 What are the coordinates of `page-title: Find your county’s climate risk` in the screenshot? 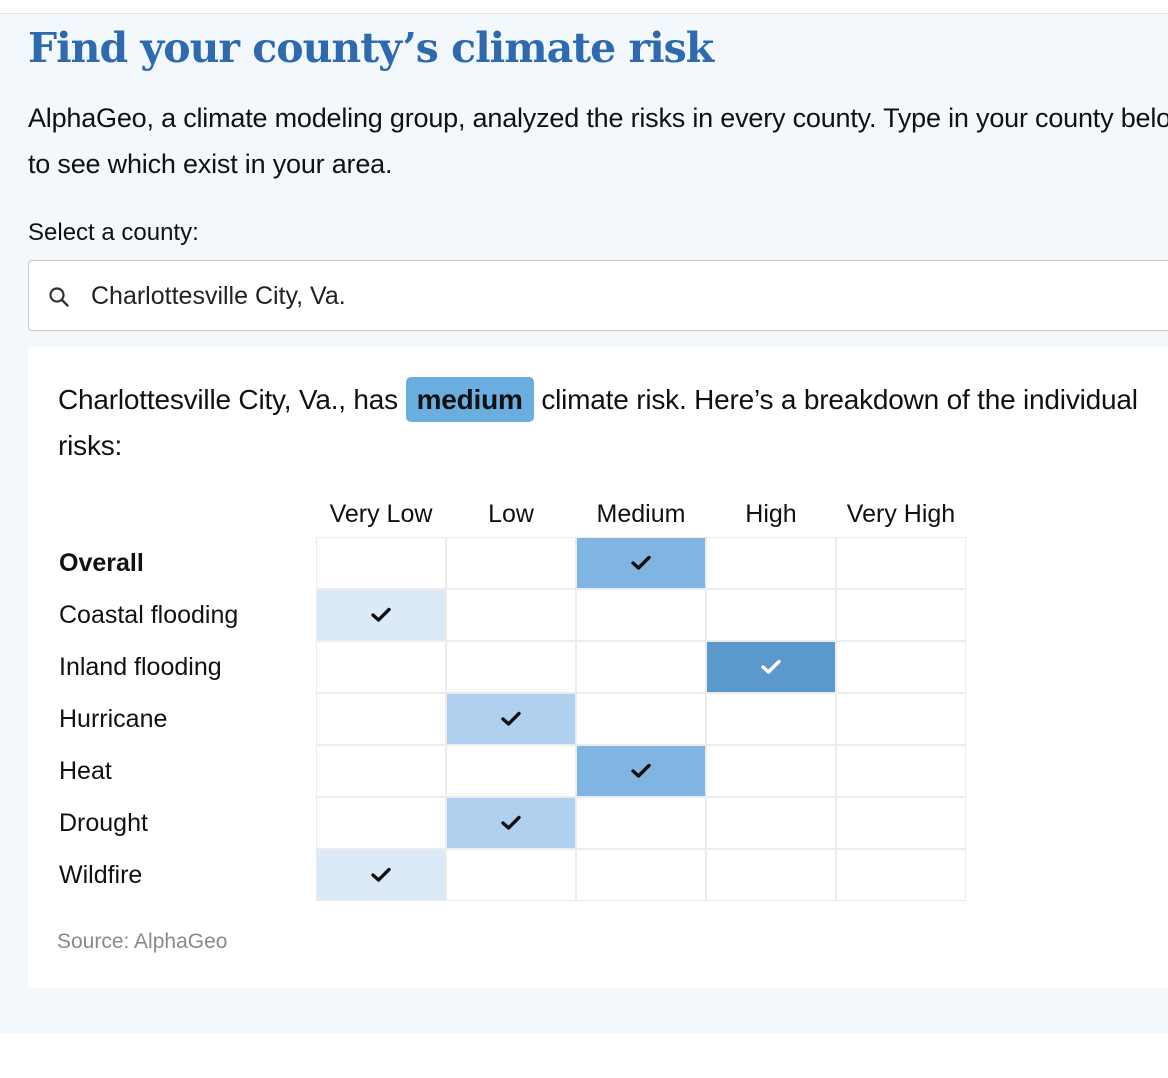 It's located at (371, 48).